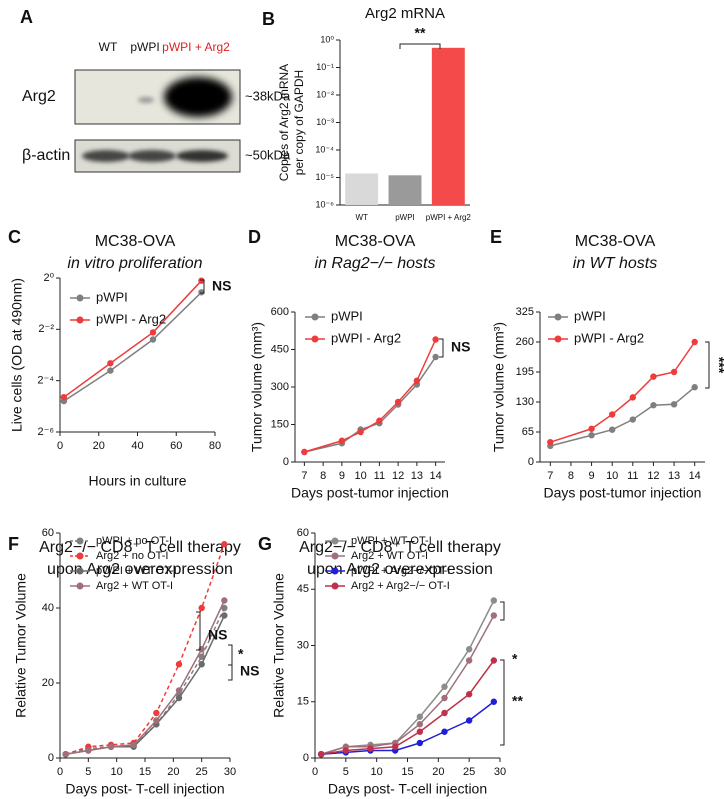  What do you see at coordinates (362, 189) in the screenshot?
I see `bar` at bounding box center [362, 189].